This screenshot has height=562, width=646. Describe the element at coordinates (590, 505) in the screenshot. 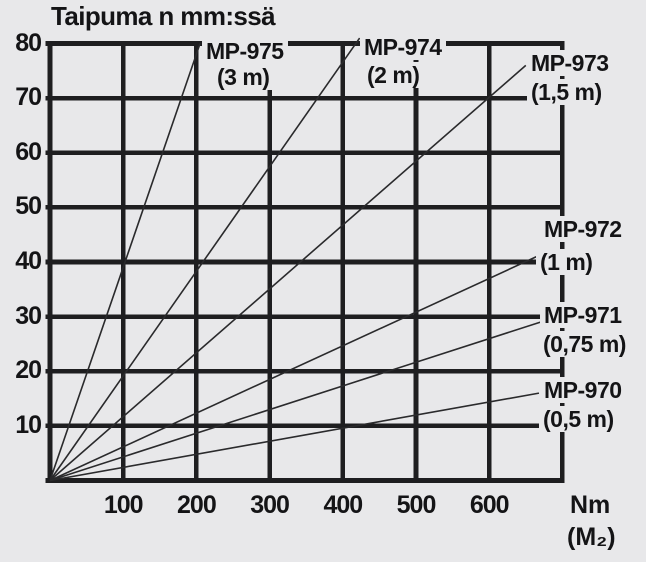

I see `x-axis-unit: Nm` at that location.